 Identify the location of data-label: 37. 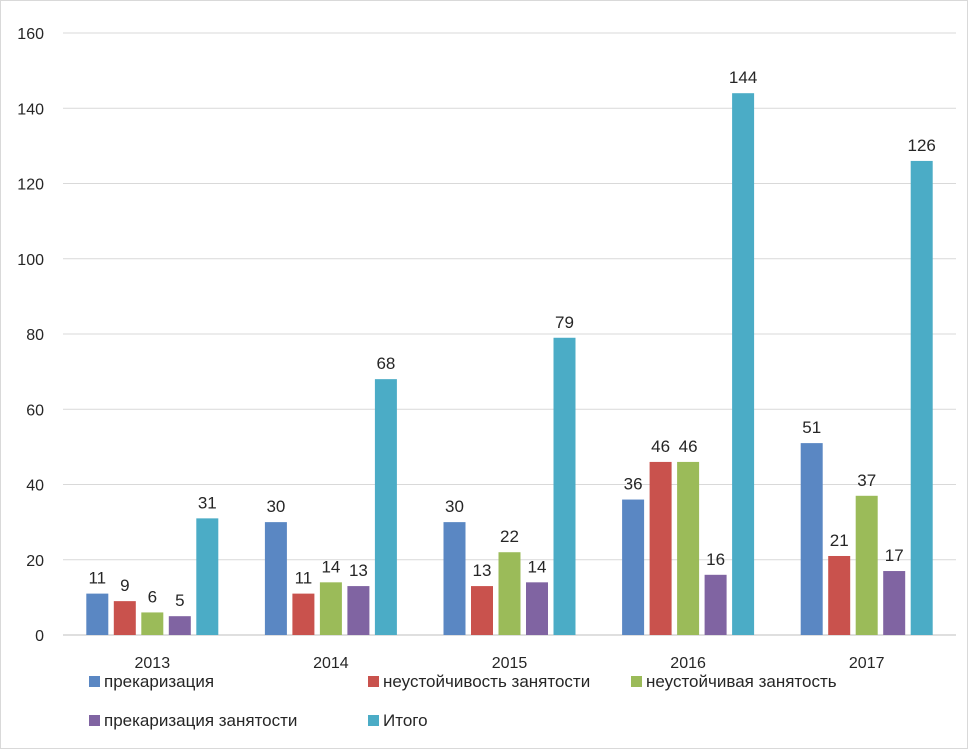
(866, 480).